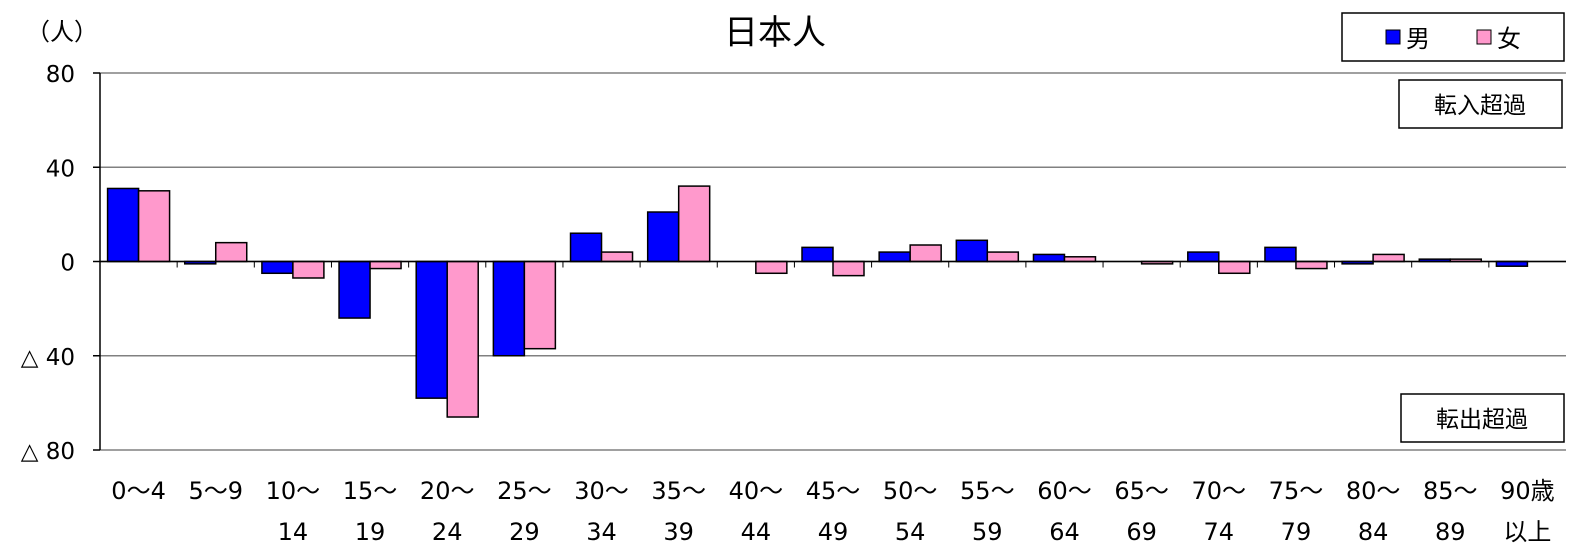 Image resolution: width=1578 pixels, height=548 pixels. What do you see at coordinates (447, 491) in the screenshot?
I see `x-tick-label-4: 20～` at bounding box center [447, 491].